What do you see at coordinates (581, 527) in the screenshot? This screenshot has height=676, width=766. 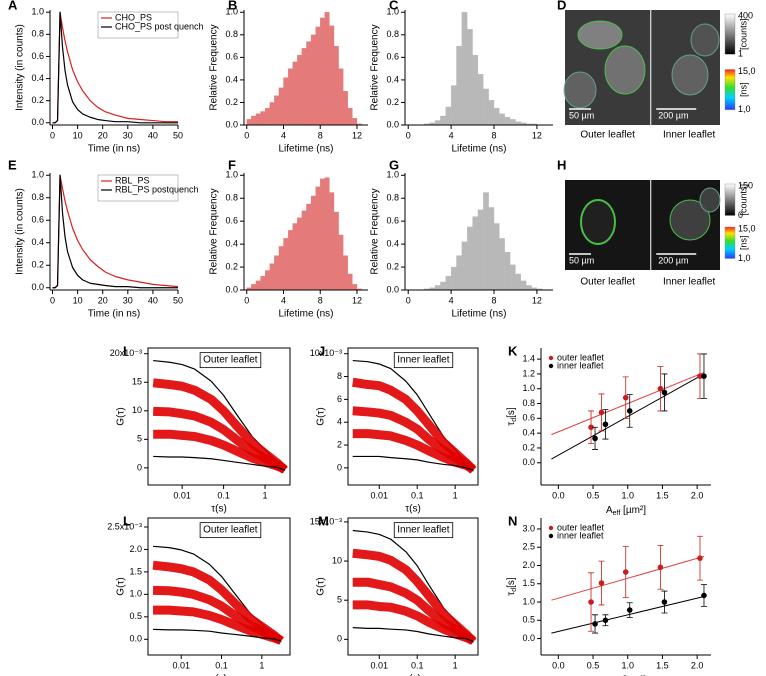 I see `legend-label: outer leaflet` at bounding box center [581, 527].